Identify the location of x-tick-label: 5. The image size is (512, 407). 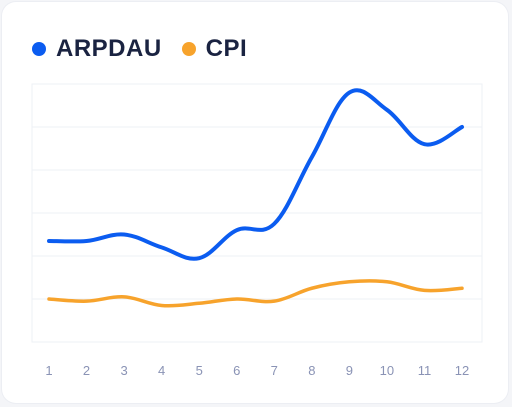
(199, 370).